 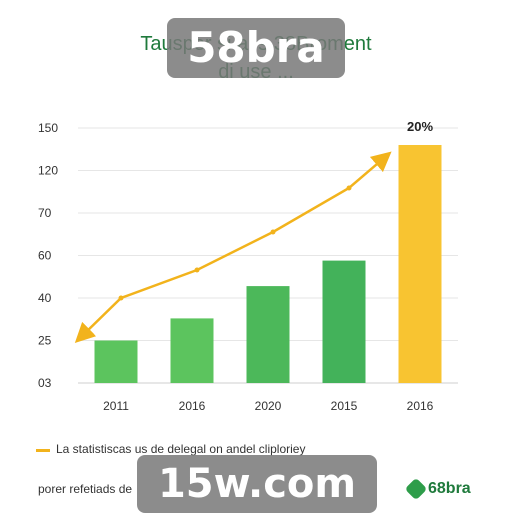 I want to click on x-tick-label: 2020, so click(x=268, y=406).